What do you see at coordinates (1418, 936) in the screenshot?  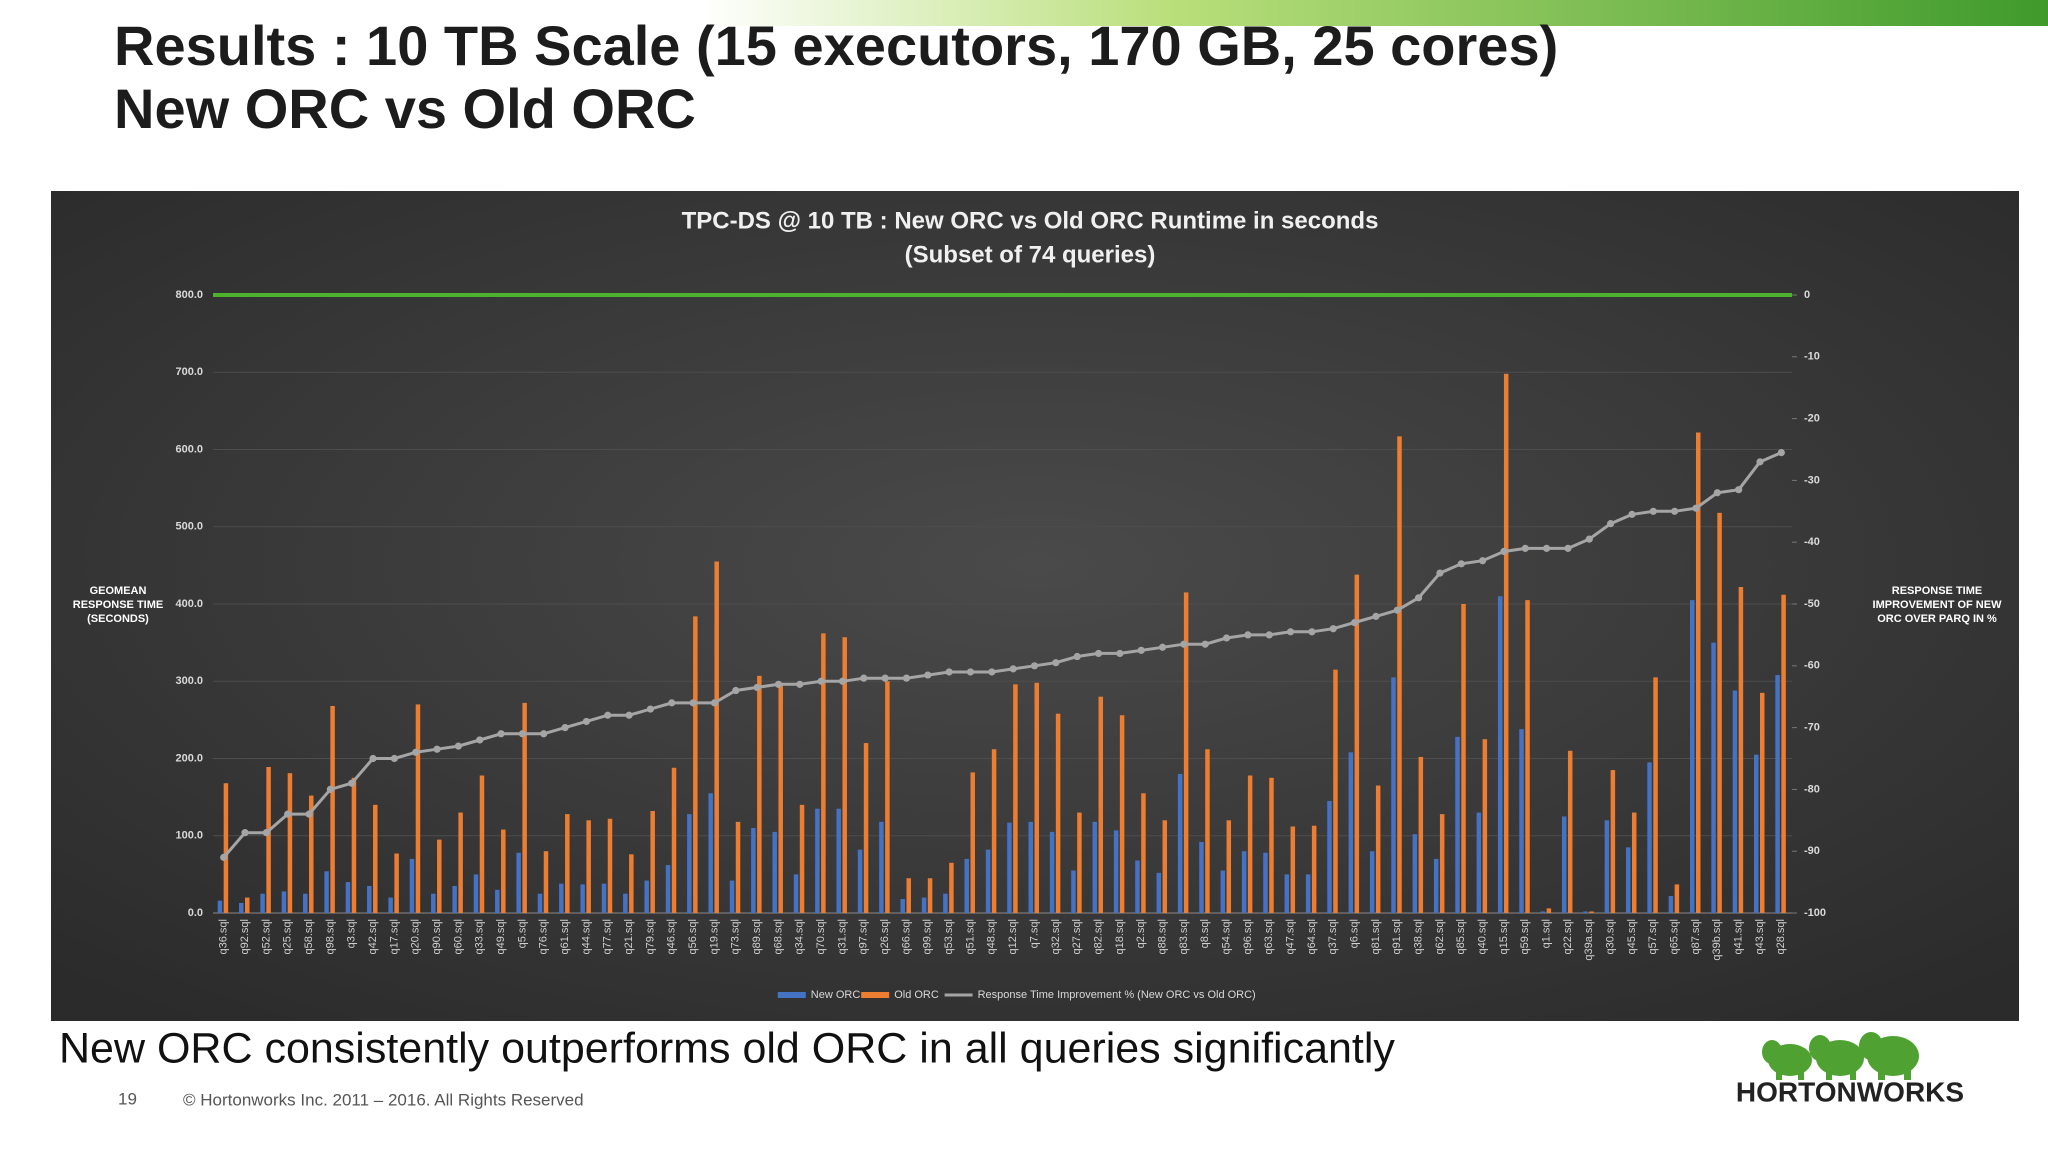 I see `x-tick-label: q38.sql` at bounding box center [1418, 936].